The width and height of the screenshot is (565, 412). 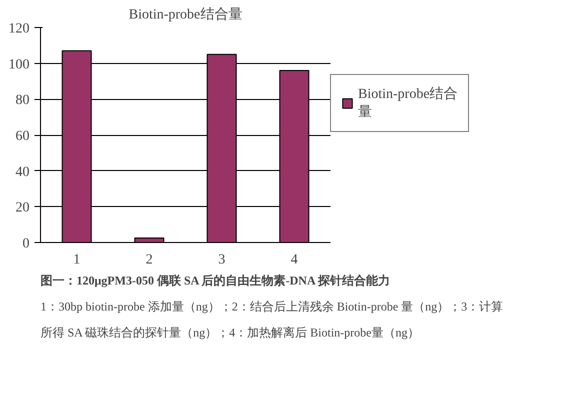 I want to click on y-tick-label: 40, so click(x=23, y=172).